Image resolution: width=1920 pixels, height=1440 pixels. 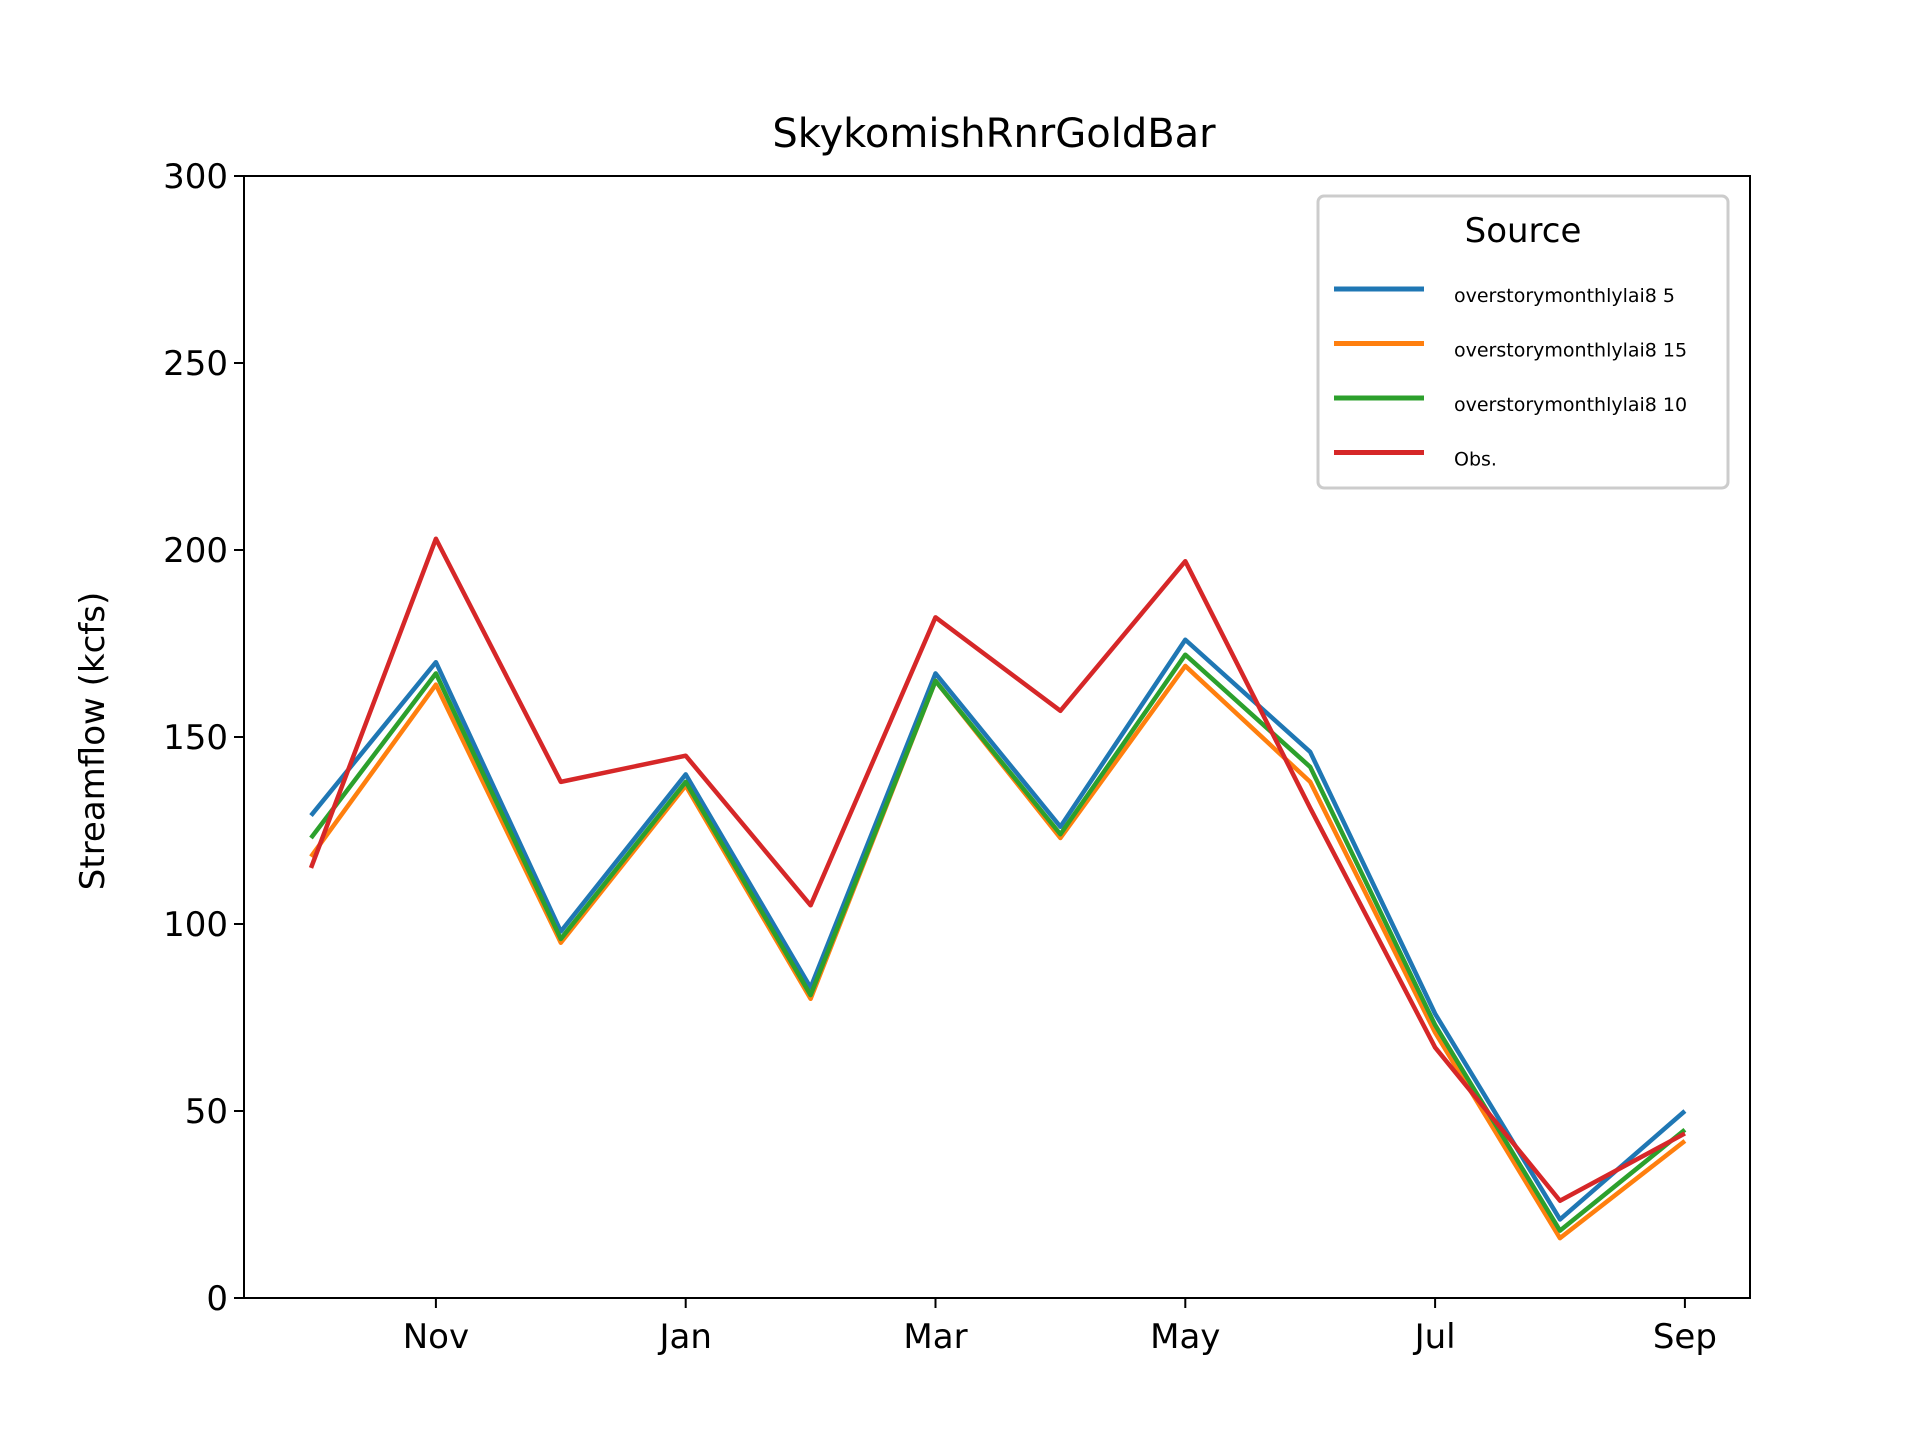 What do you see at coordinates (436, 1337) in the screenshot?
I see `x-tick-label: Nov` at bounding box center [436, 1337].